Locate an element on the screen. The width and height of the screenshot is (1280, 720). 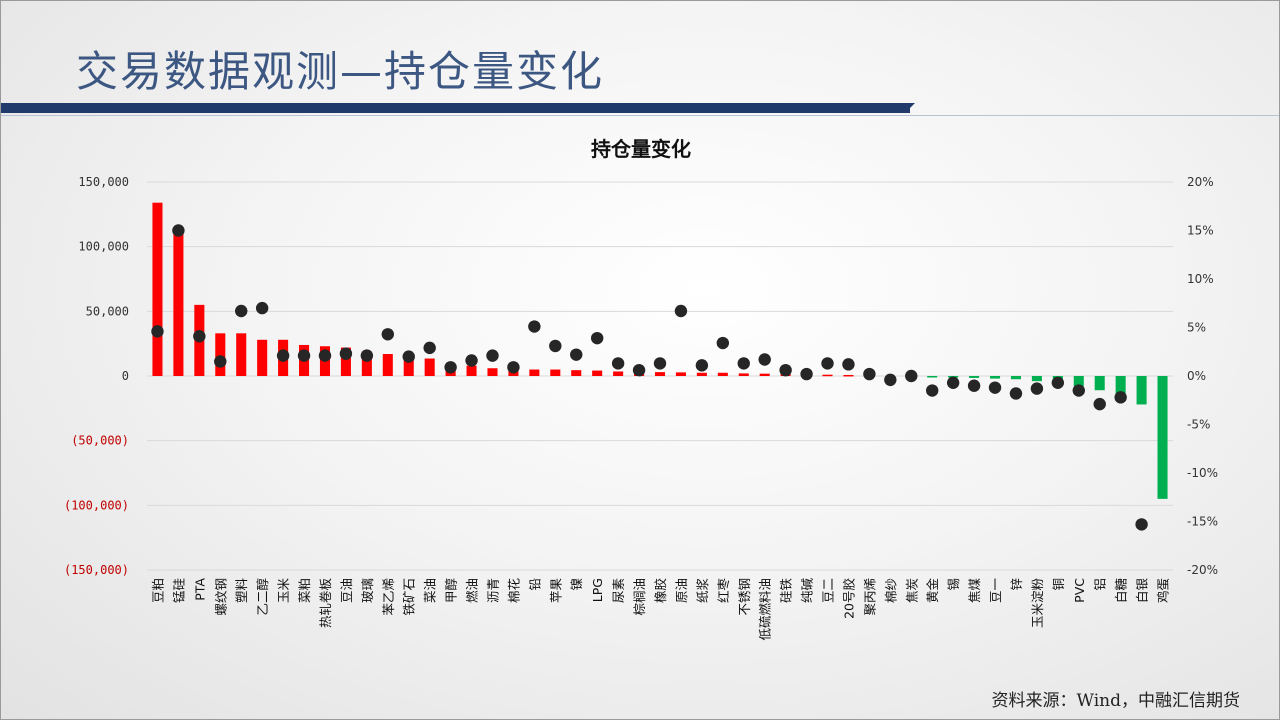
x-category-label: 原油 is located at coordinates (681, 590).